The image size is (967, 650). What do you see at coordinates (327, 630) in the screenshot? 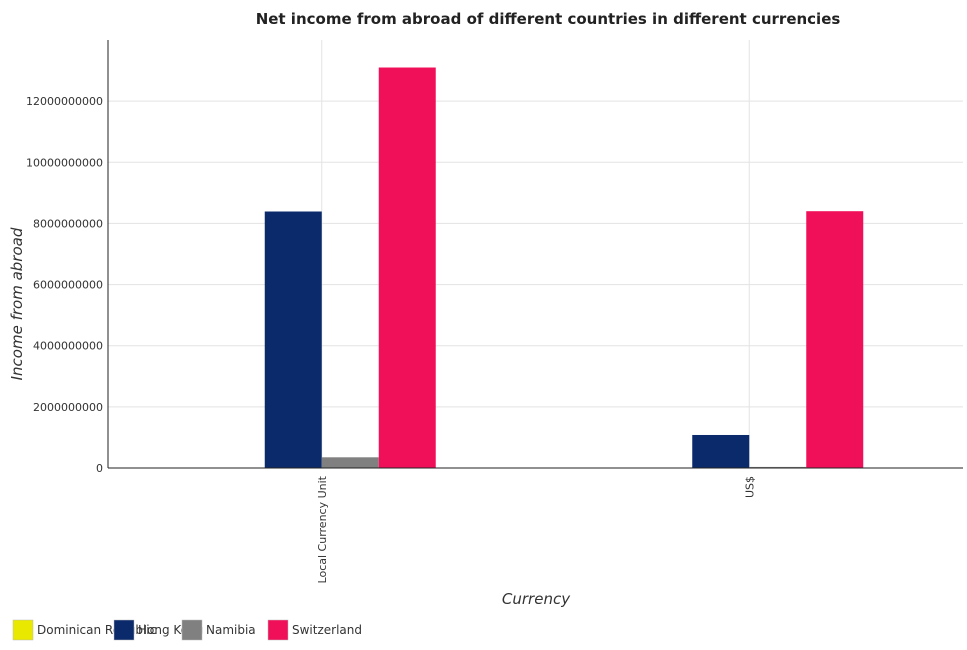
I see `legend-label: Switzerland` at bounding box center [327, 630].